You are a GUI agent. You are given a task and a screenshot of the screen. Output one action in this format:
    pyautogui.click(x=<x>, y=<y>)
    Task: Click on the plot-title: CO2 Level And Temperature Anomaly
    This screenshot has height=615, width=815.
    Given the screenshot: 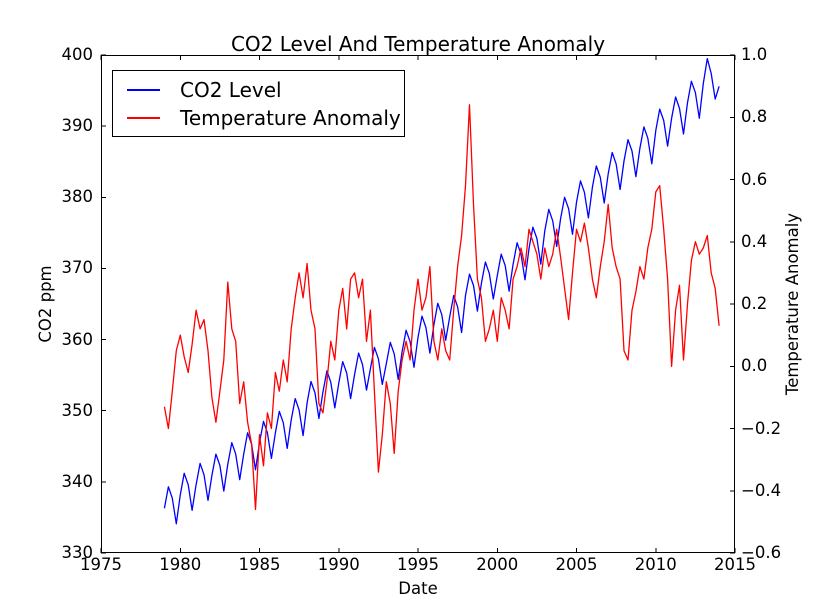 What is the action you would take?
    pyautogui.click(x=418, y=44)
    